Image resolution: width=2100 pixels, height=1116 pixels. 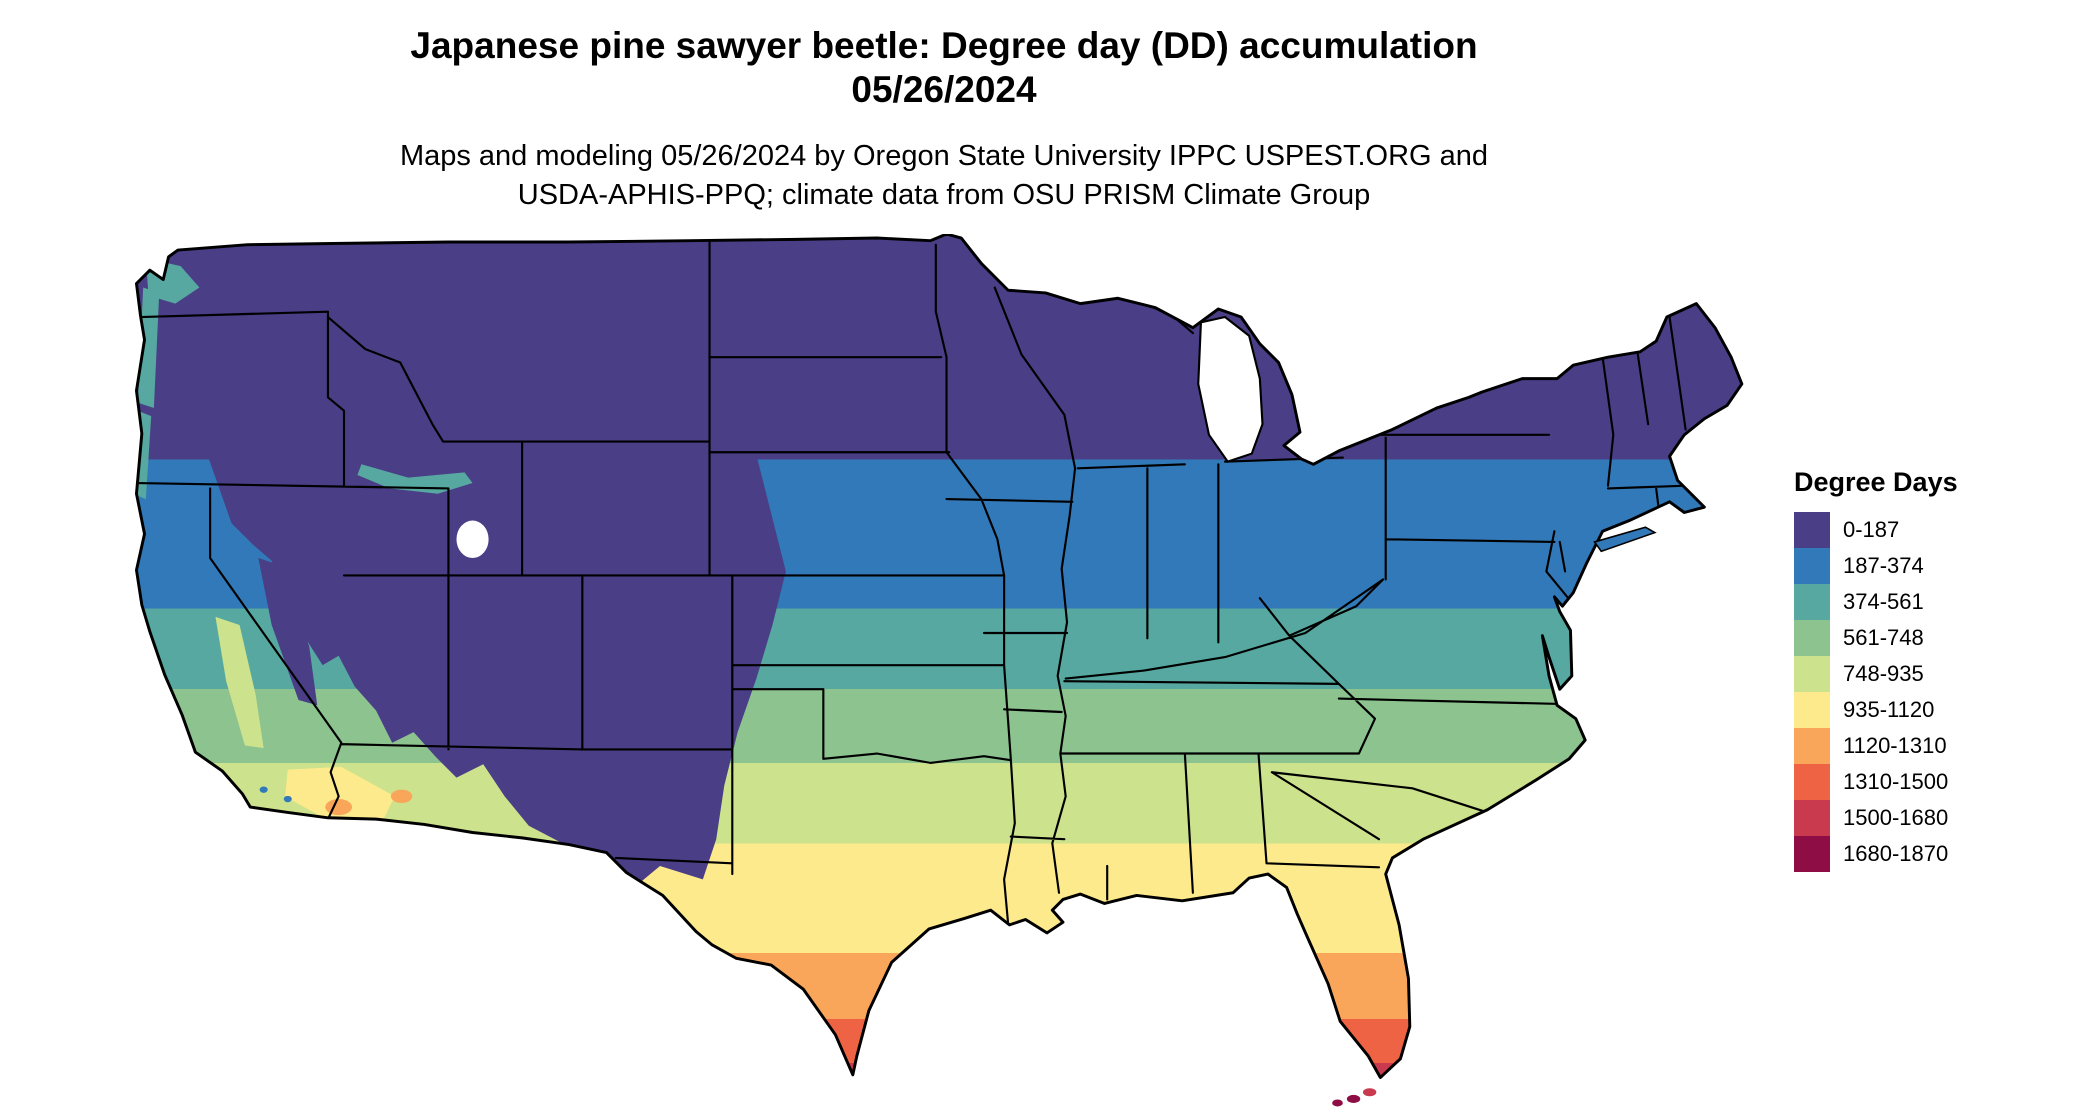 I want to click on florida-keys-dot, so click(x=1369, y=1092).